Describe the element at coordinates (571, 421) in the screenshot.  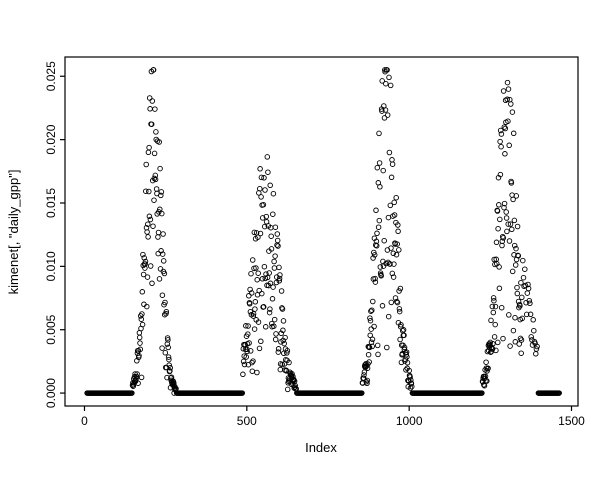
I see `x-tick-label: 1500` at that location.